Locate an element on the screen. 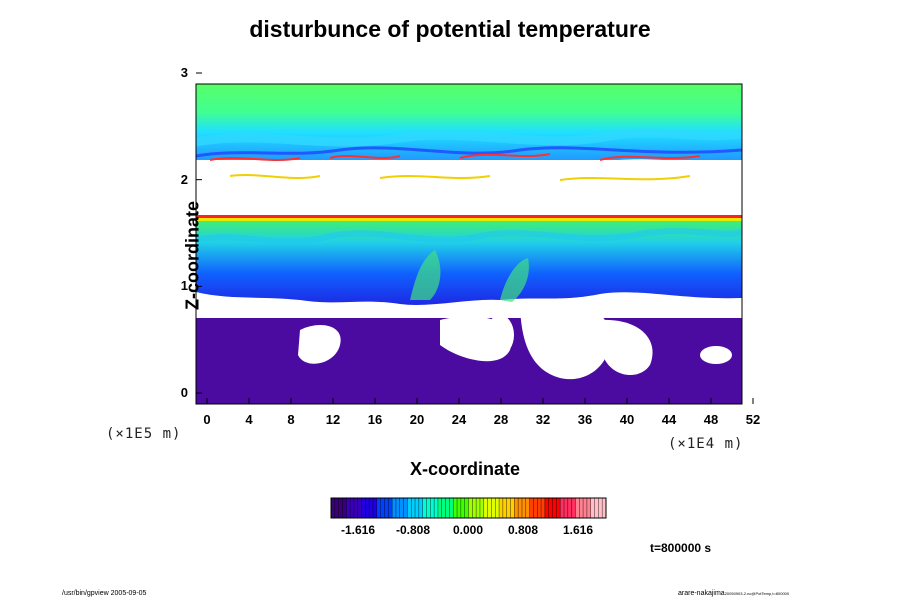  y-tick-label: 0 is located at coordinates (184, 392).